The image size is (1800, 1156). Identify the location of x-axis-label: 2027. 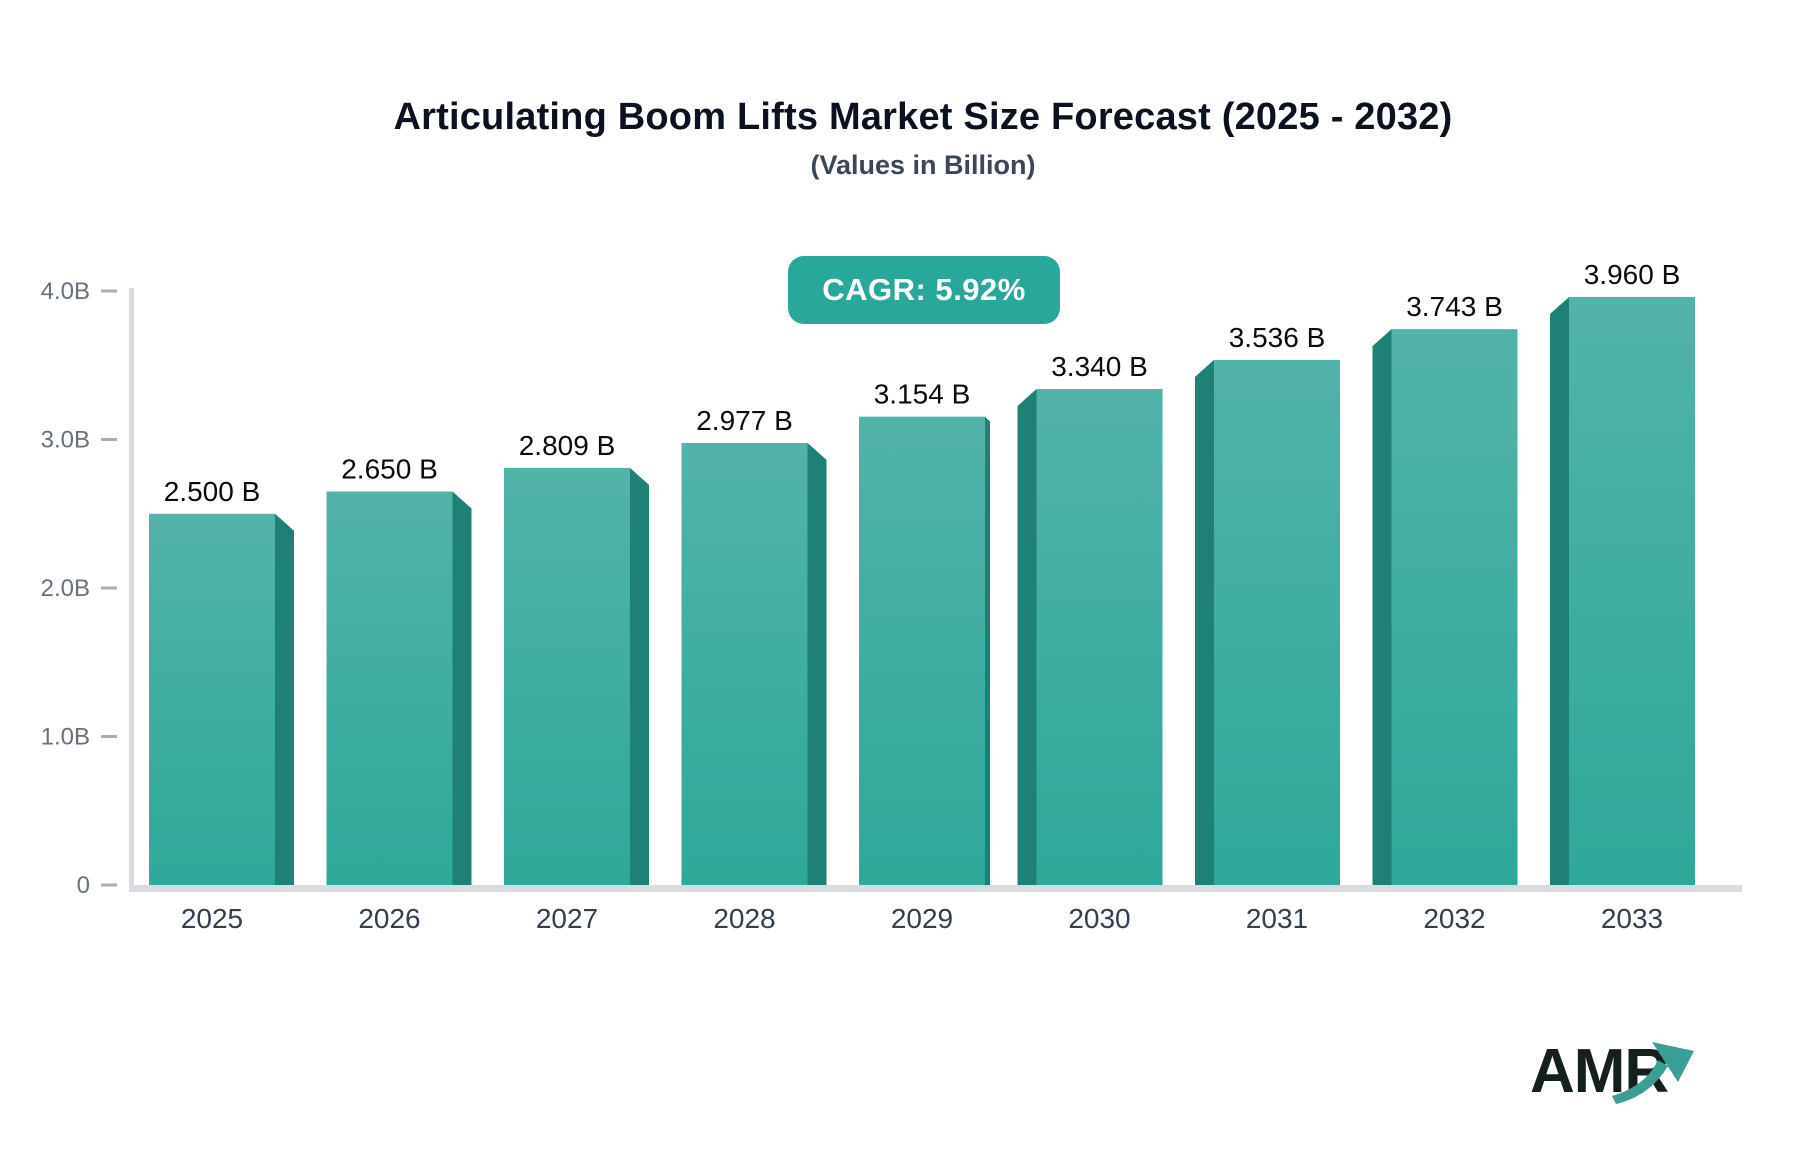
(567, 918).